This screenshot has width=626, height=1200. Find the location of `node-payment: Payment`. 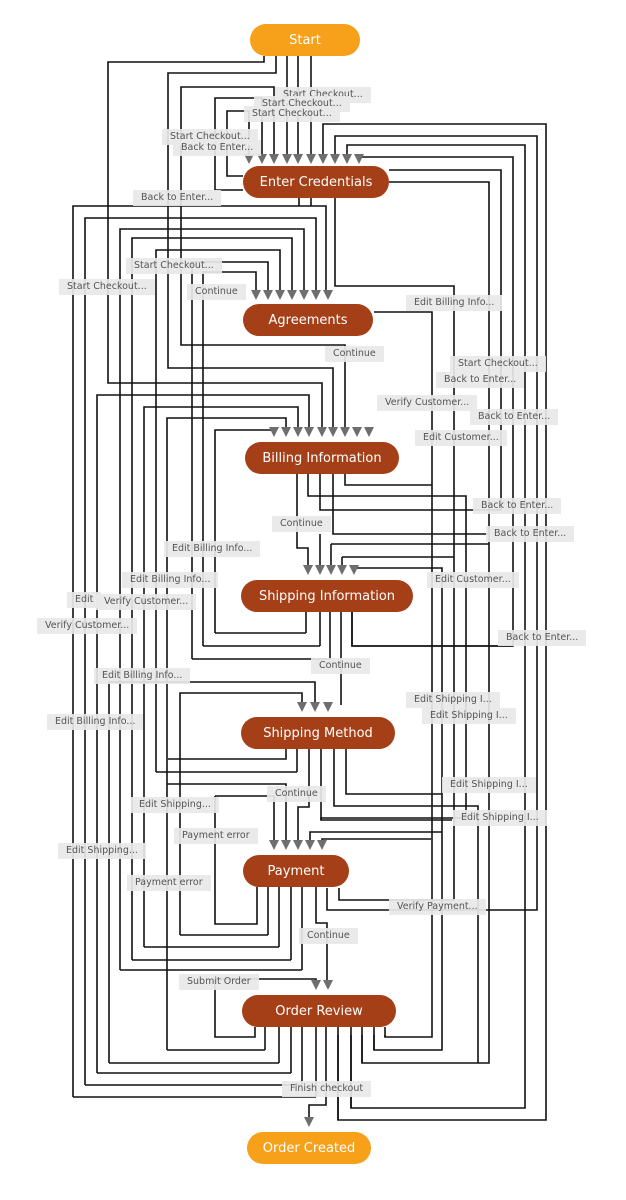

node-payment: Payment is located at coordinates (296, 871).